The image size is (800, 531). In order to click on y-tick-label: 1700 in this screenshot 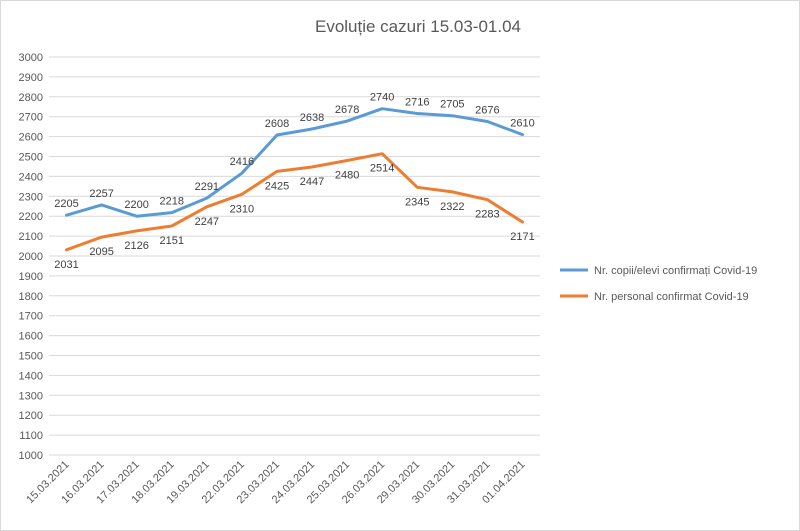, I will do `click(31, 317)`.